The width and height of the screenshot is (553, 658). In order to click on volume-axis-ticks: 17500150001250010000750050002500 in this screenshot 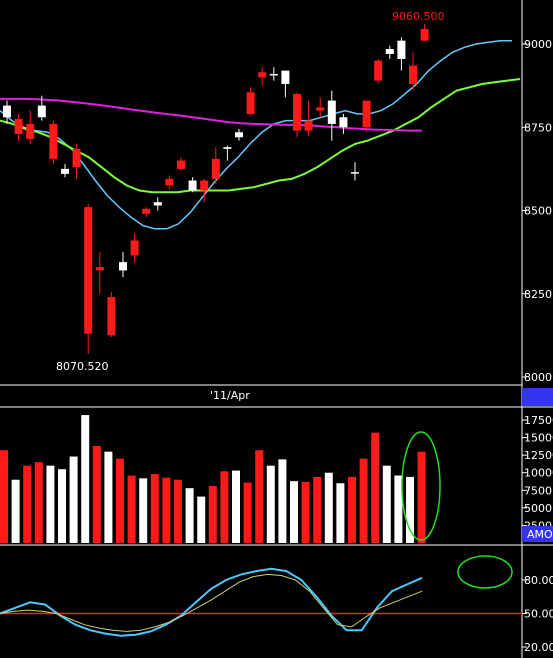, I will do `click(537, 473)`.